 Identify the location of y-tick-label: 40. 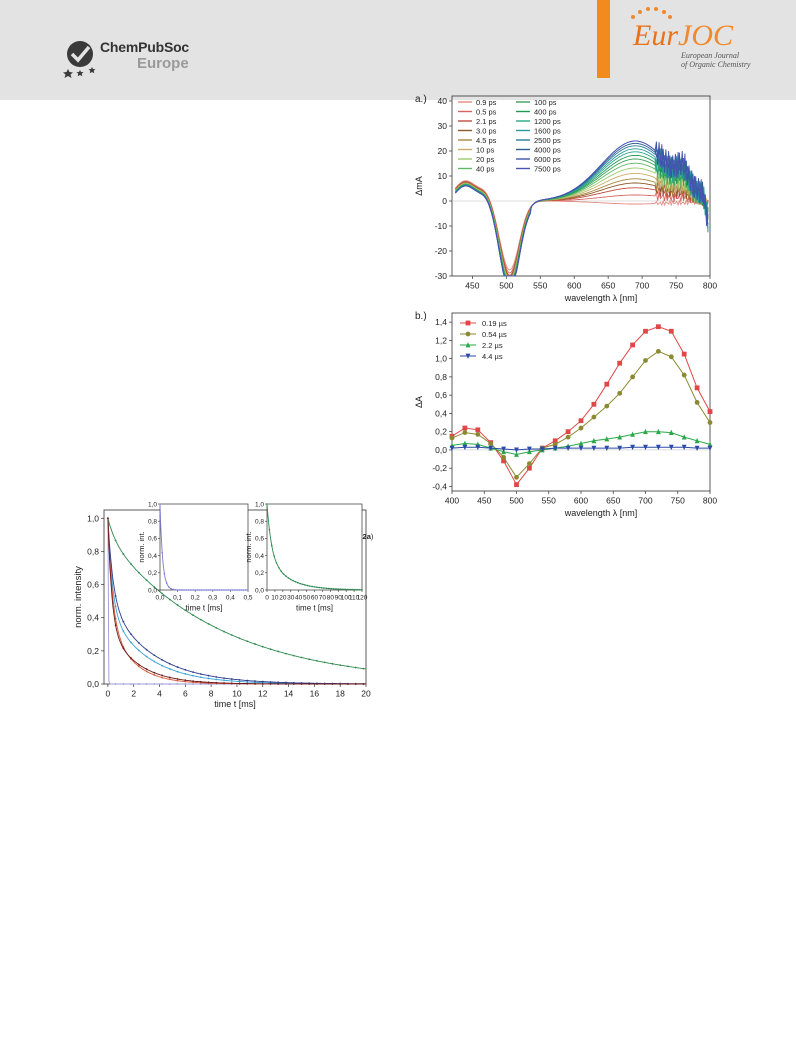
(443, 101).